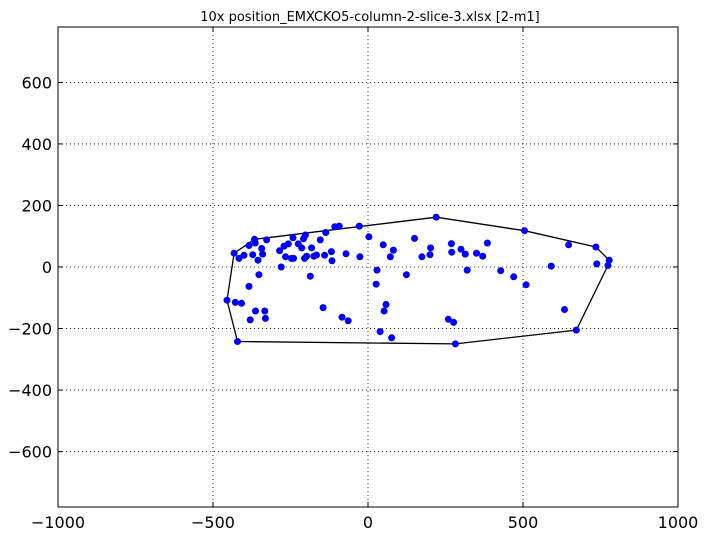 This screenshot has height=541, width=708. I want to click on y-tick-label: 200, so click(36, 205).